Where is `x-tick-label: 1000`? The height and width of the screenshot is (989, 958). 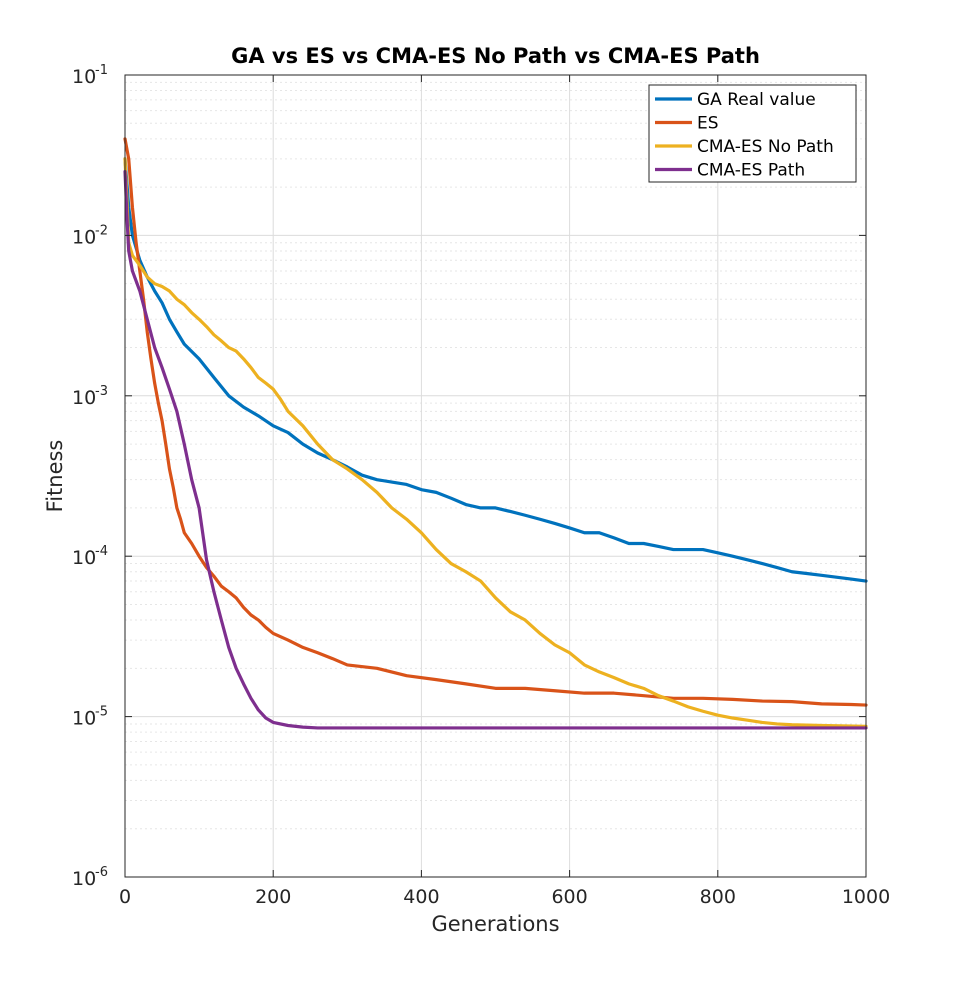 x-tick-label: 1000 is located at coordinates (866, 897).